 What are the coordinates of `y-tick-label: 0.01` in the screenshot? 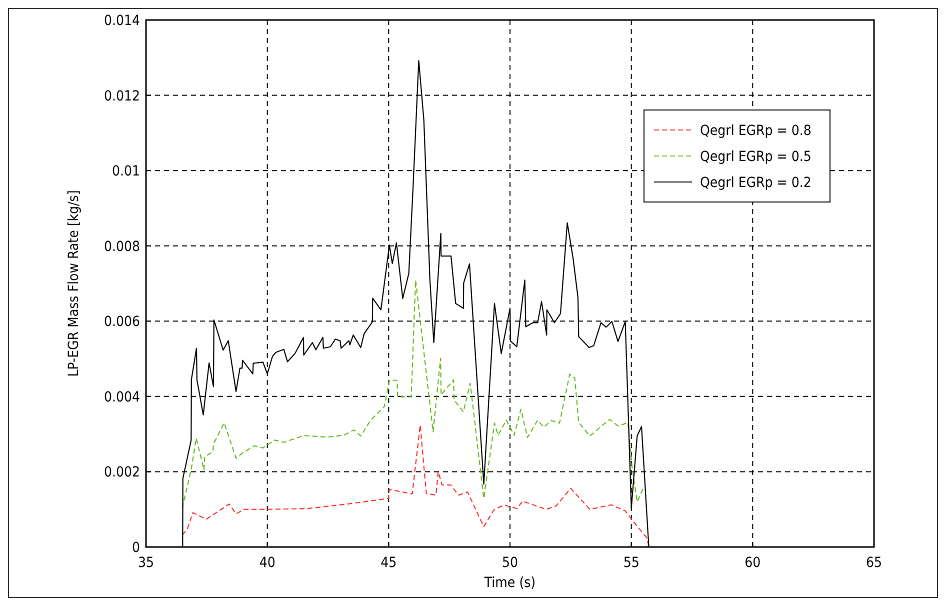 It's located at (126, 172).